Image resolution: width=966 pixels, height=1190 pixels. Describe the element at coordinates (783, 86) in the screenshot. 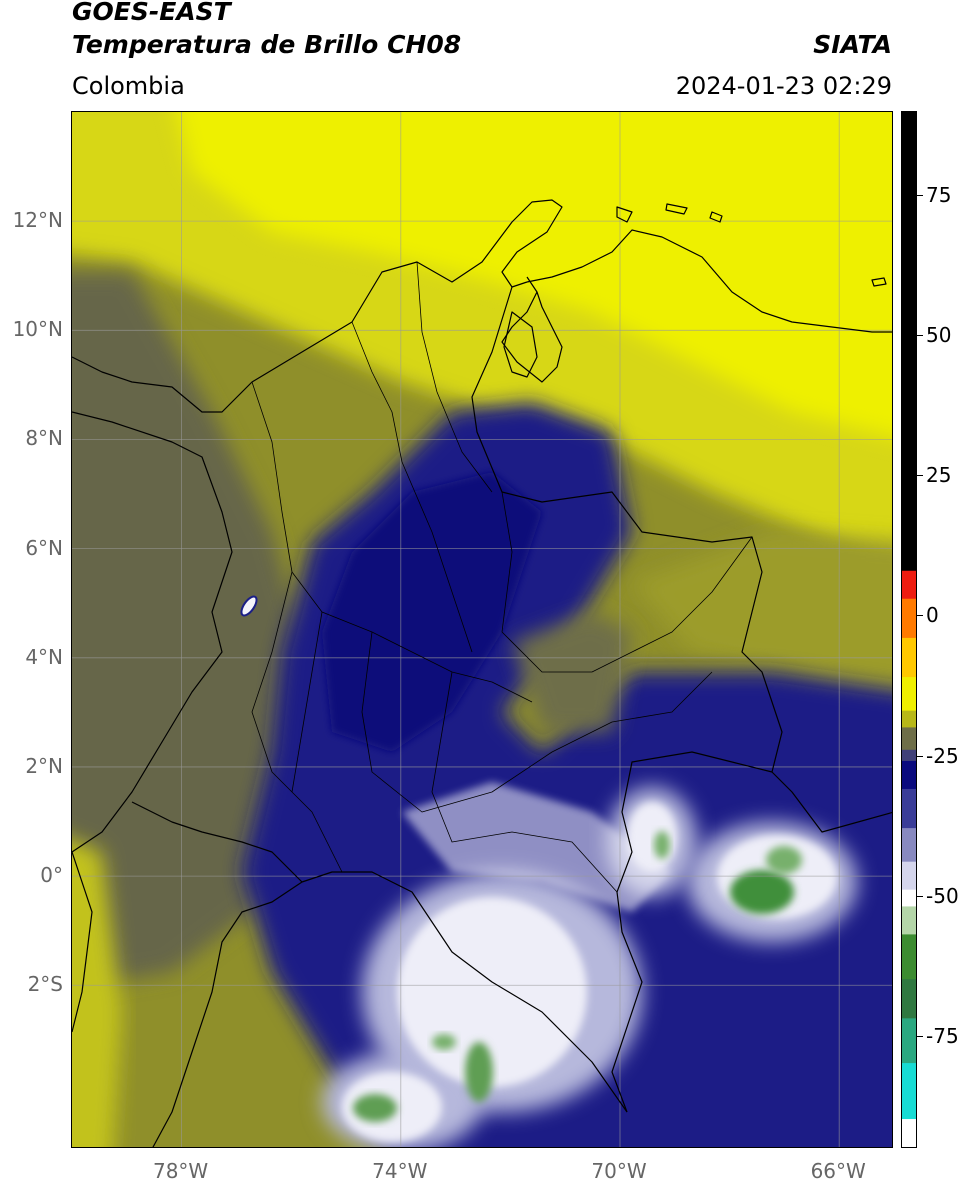

I see `timestamp-label: 2024-01-23 02:29` at that location.